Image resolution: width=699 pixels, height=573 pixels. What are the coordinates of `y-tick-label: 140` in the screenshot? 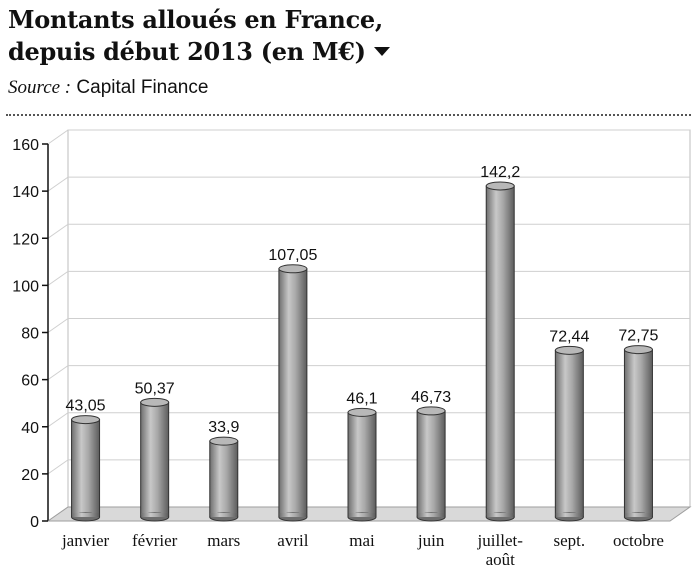 It's located at (25, 192).